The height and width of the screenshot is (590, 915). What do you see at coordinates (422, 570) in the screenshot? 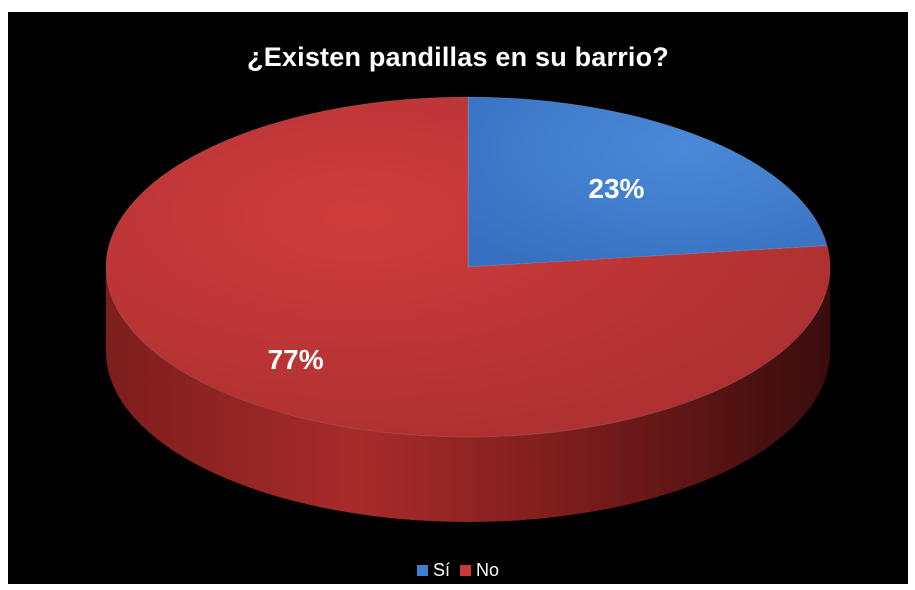
I see `legend-swatch-si` at bounding box center [422, 570].